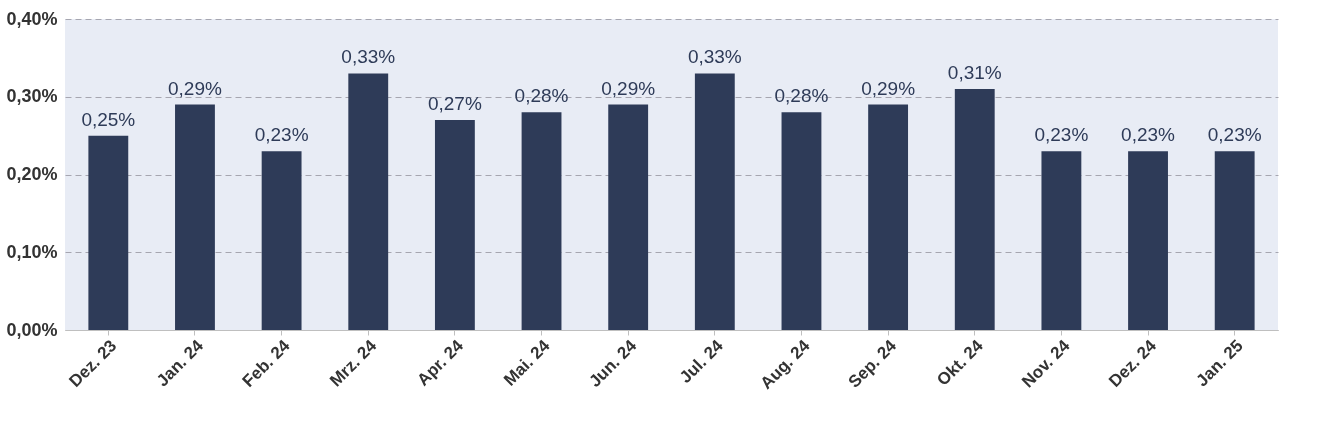  What do you see at coordinates (180, 363) in the screenshot?
I see `x-tick-label: Jan. 24` at bounding box center [180, 363].